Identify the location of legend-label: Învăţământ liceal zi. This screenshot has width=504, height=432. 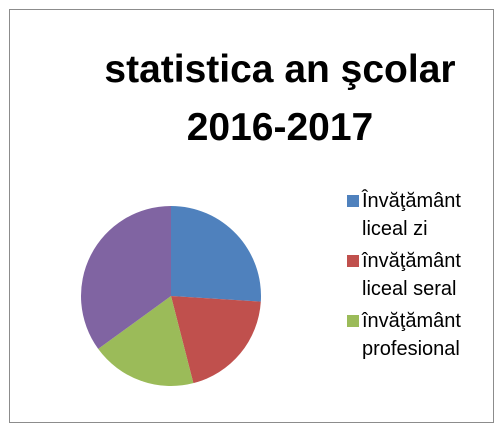
(411, 215).